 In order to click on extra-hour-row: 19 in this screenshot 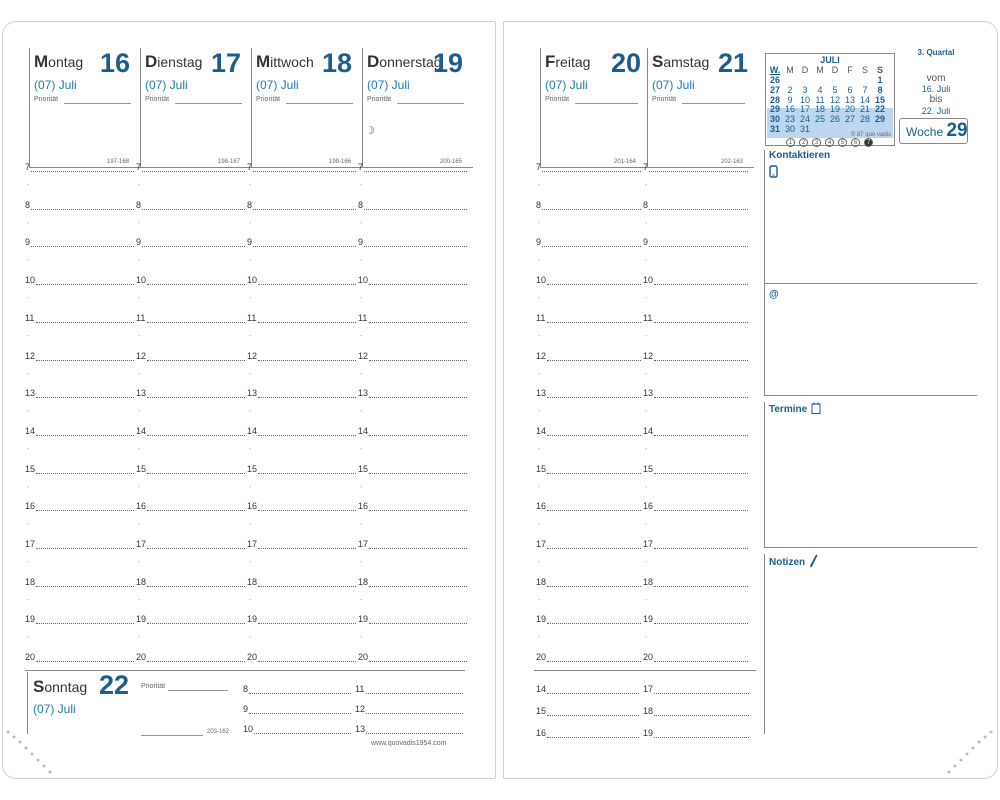, I will do `click(697, 735)`.